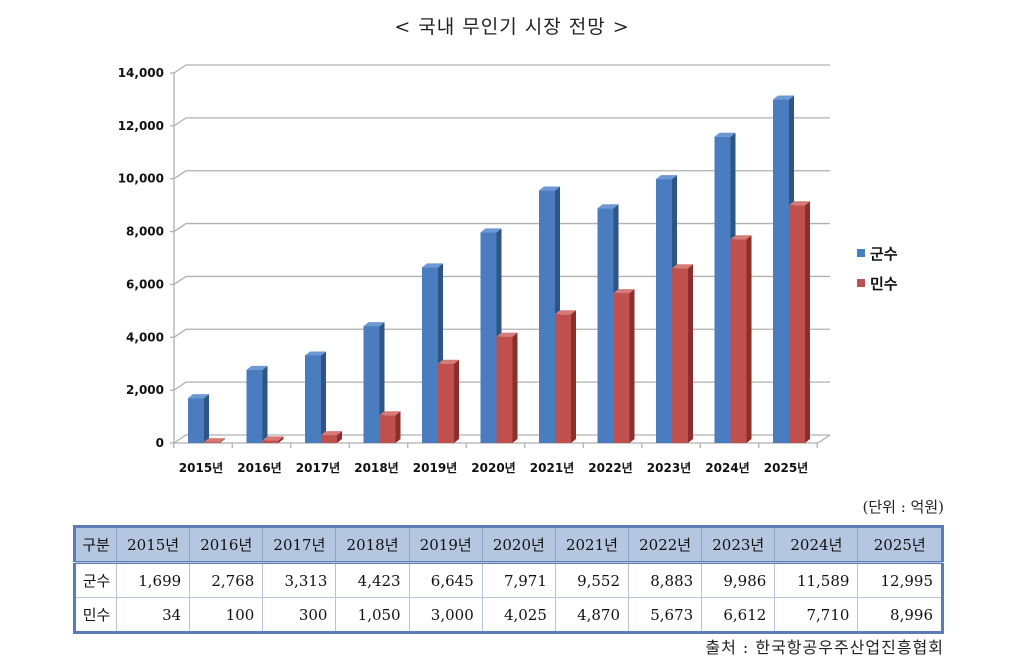 The image size is (1024, 670). I want to click on y-tick-label: 14,000, so click(141, 73).